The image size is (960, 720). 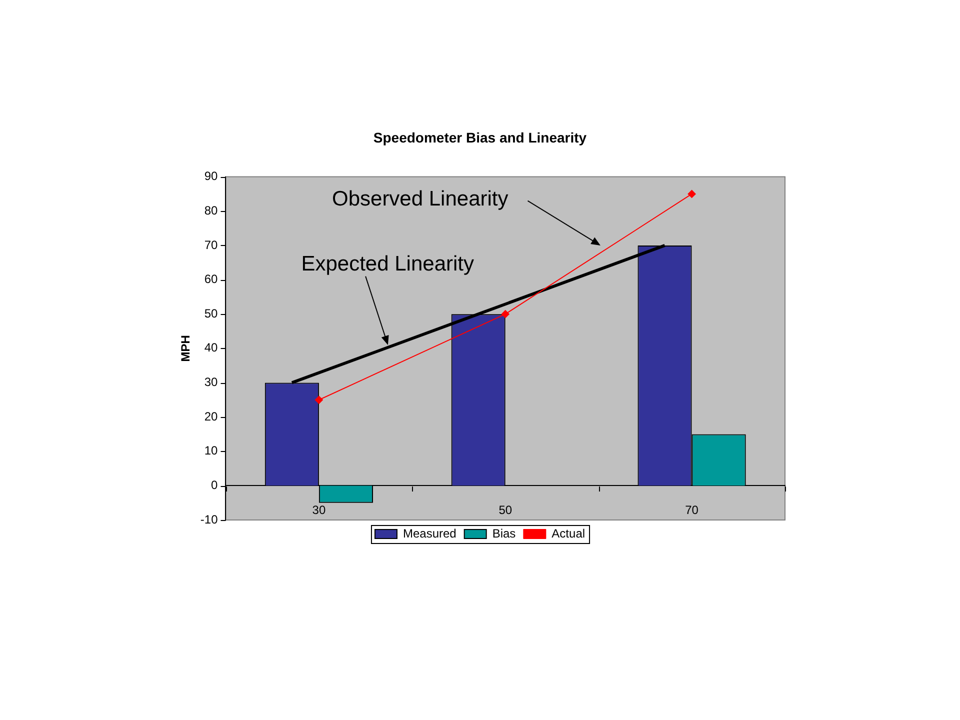 What do you see at coordinates (209, 519) in the screenshot?
I see `y-tick-label: -10` at bounding box center [209, 519].